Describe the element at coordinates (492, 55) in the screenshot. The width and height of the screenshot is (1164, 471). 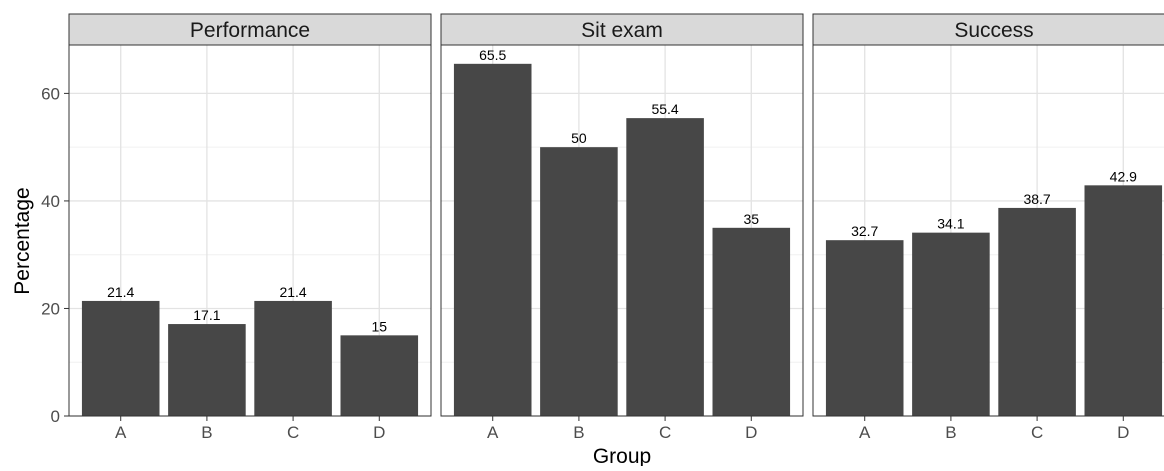
I see `bar-value-label: 65.5` at that location.